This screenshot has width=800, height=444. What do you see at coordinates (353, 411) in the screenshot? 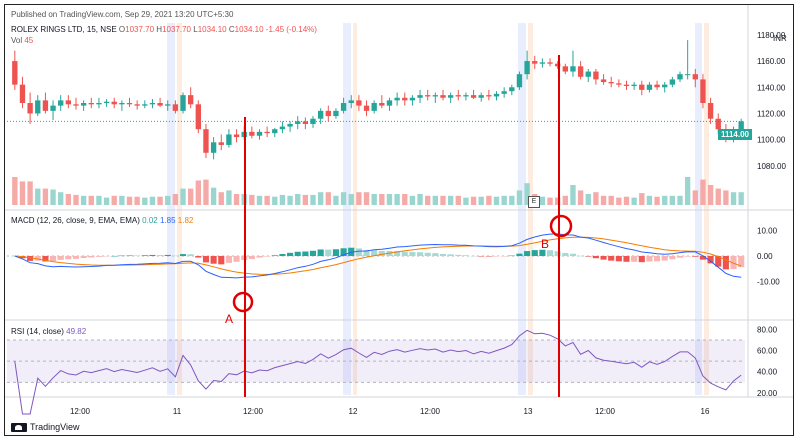
I see `time-label: 12` at bounding box center [353, 411].